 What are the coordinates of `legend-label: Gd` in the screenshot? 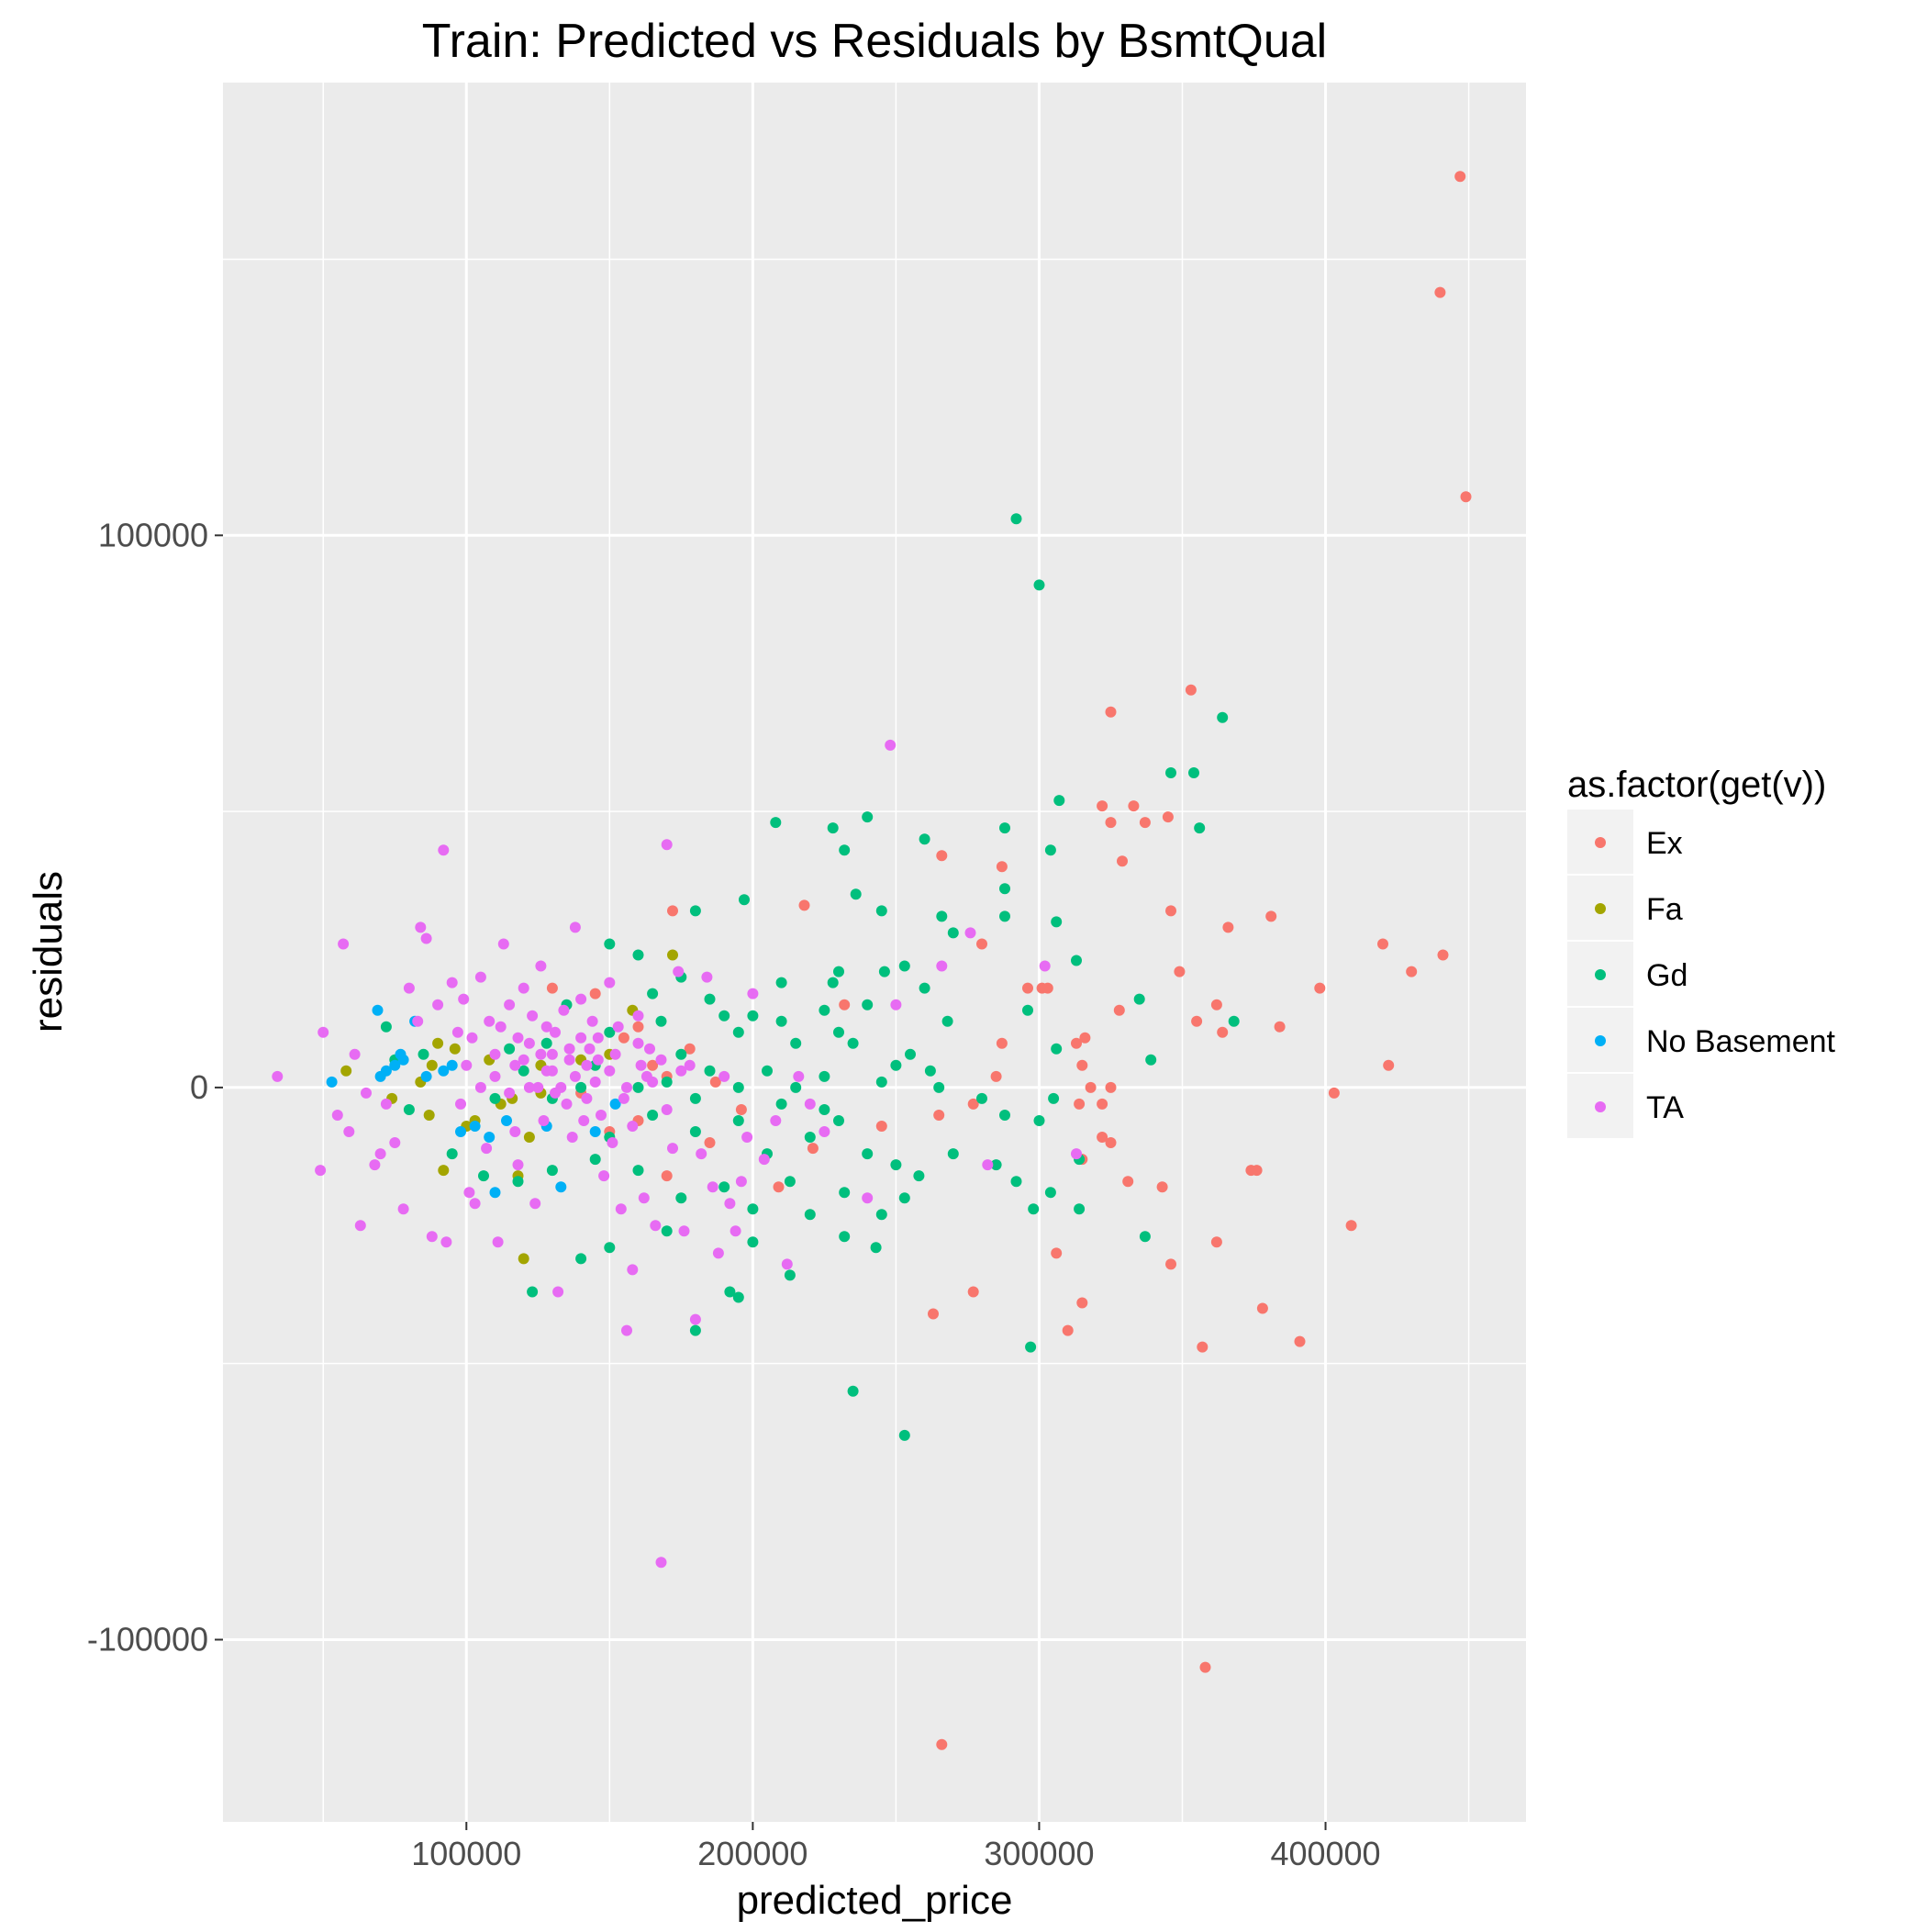 It's located at (1667, 975).